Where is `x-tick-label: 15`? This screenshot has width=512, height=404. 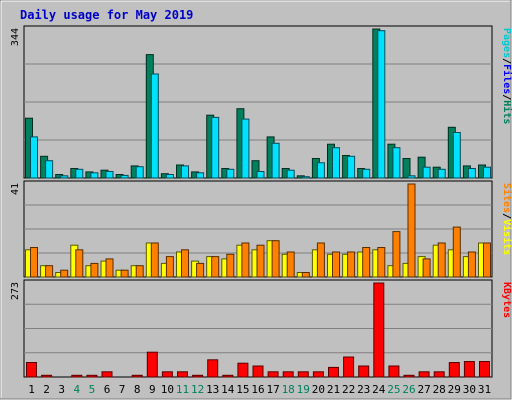
x-tick-label: 15 is located at coordinates (242, 389).